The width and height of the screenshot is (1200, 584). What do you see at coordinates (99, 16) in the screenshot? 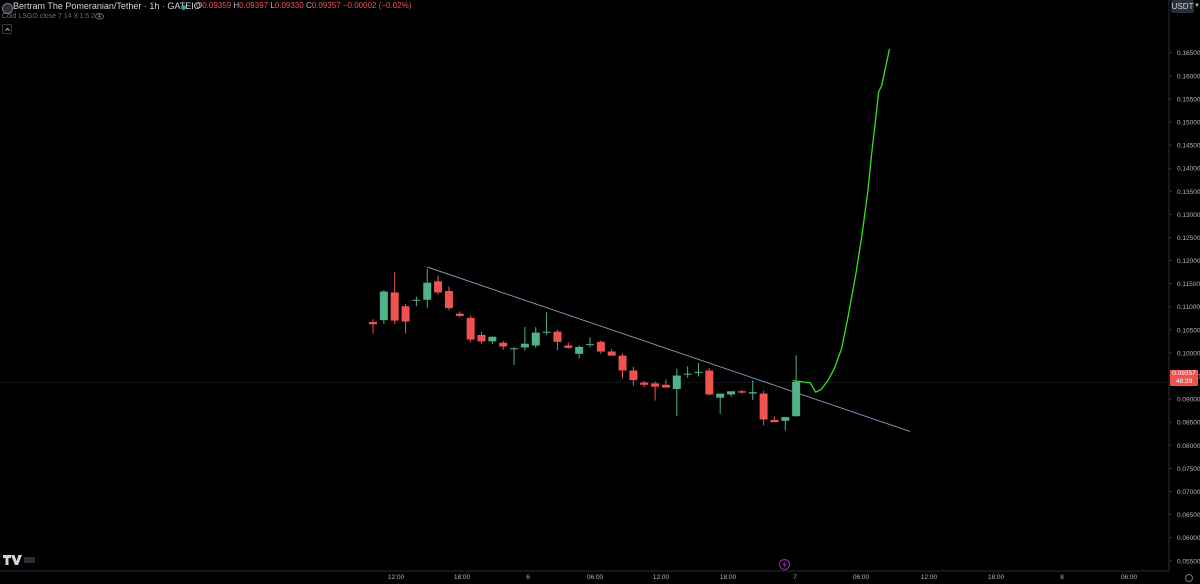
I see `eye-icon` at bounding box center [99, 16].